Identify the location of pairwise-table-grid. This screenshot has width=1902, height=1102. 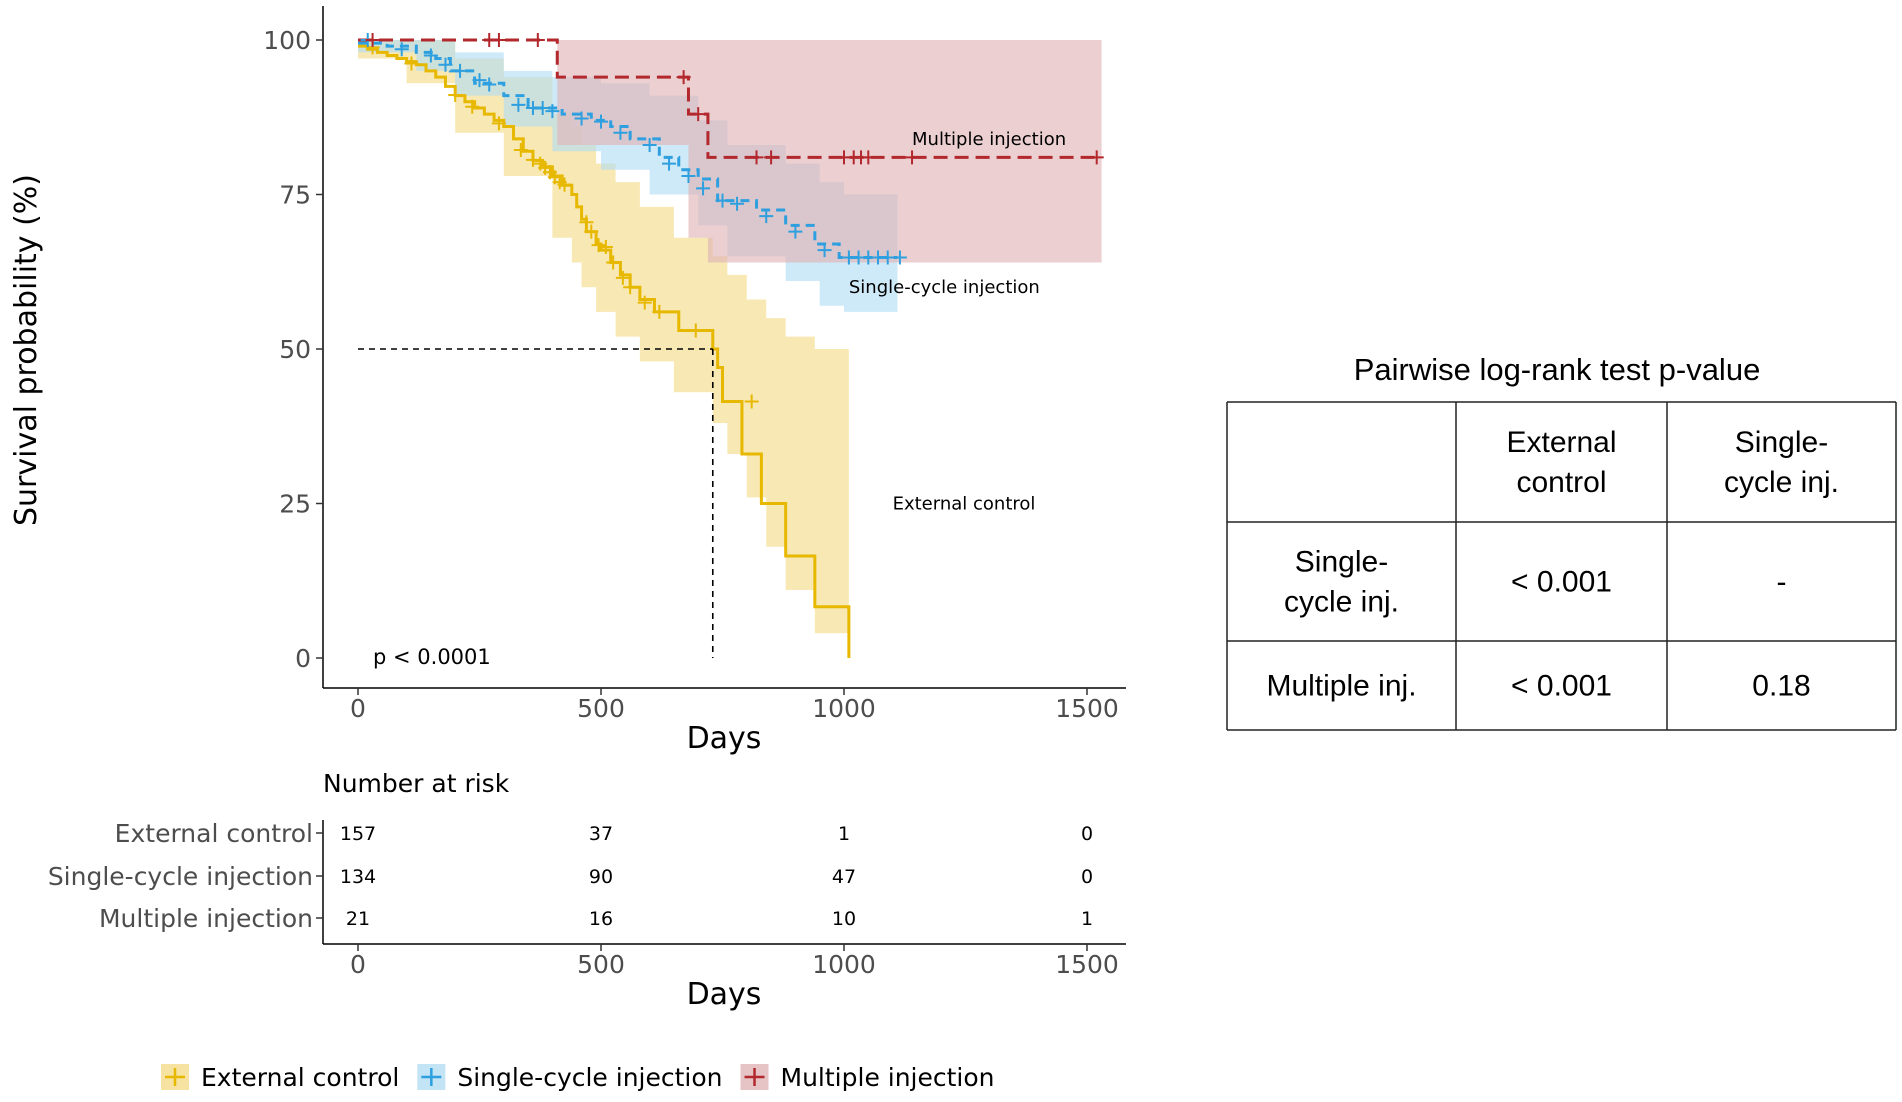
(1561, 566).